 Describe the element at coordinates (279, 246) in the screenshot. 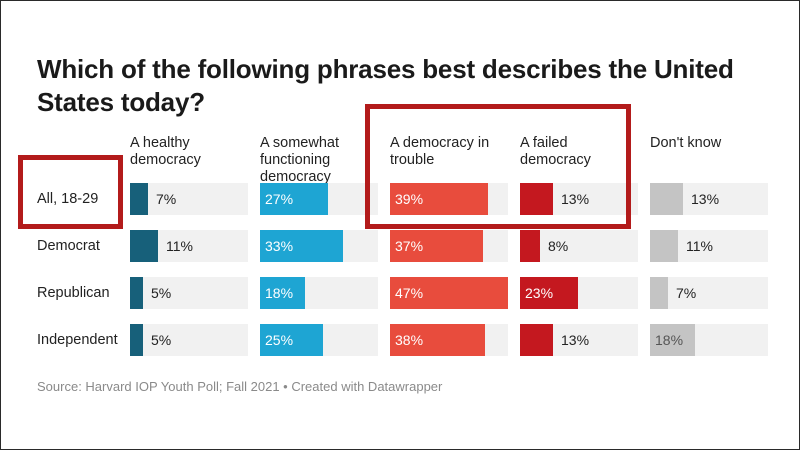

I see `data-label: 33%` at that location.